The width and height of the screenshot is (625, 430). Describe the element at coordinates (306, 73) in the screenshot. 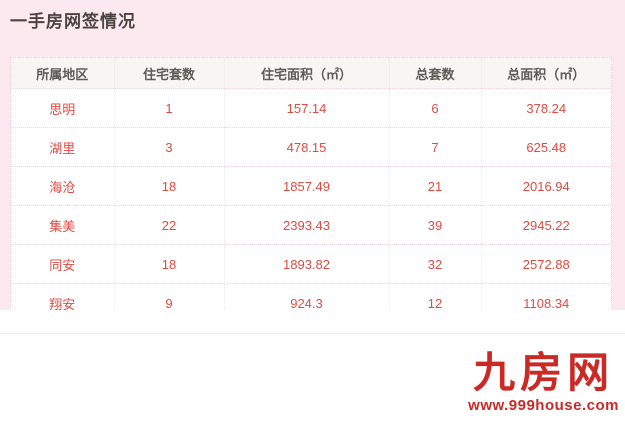

I see `column-header-residential-area: 住宅面积（㎡）` at that location.